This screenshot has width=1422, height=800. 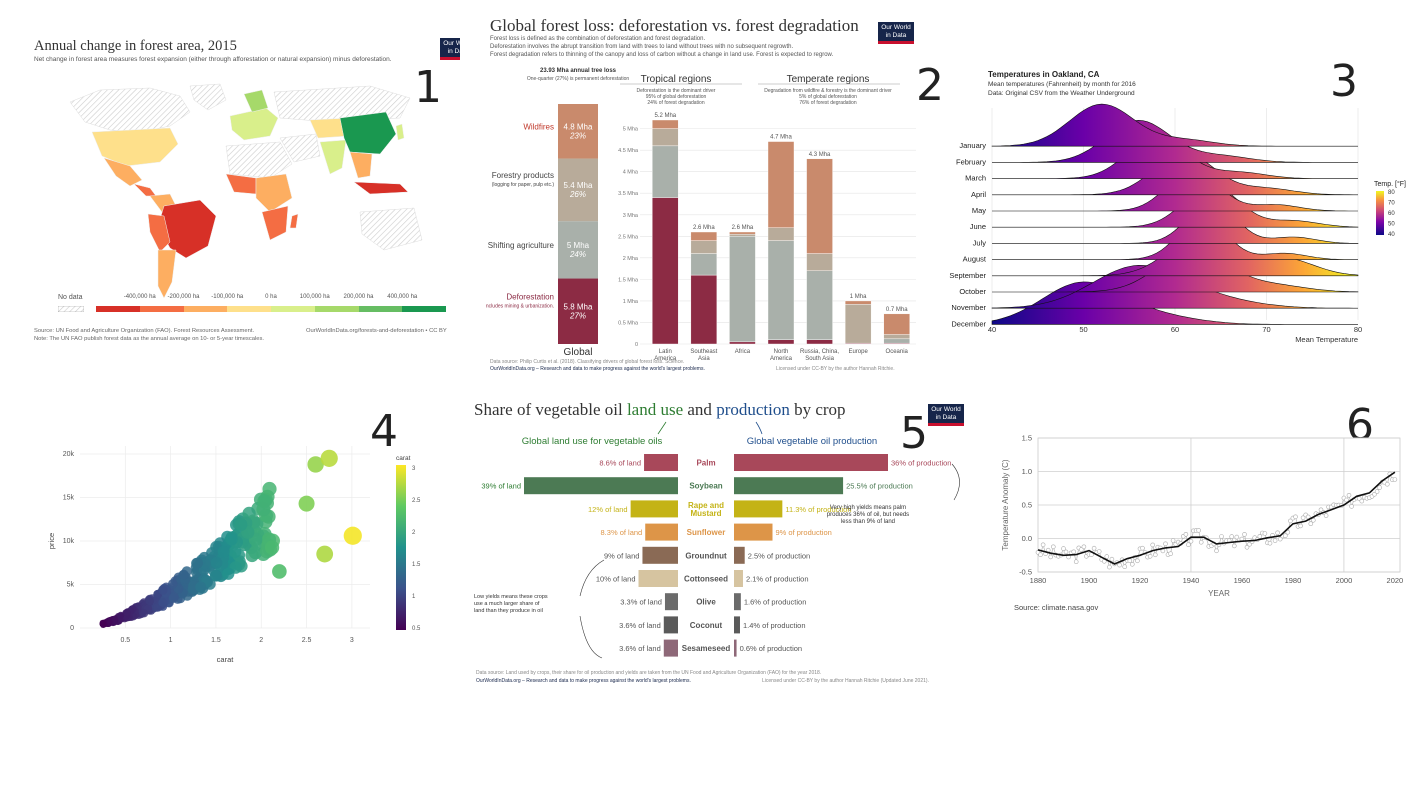 I want to click on x-tick-label: 2020, so click(x=1395, y=580).